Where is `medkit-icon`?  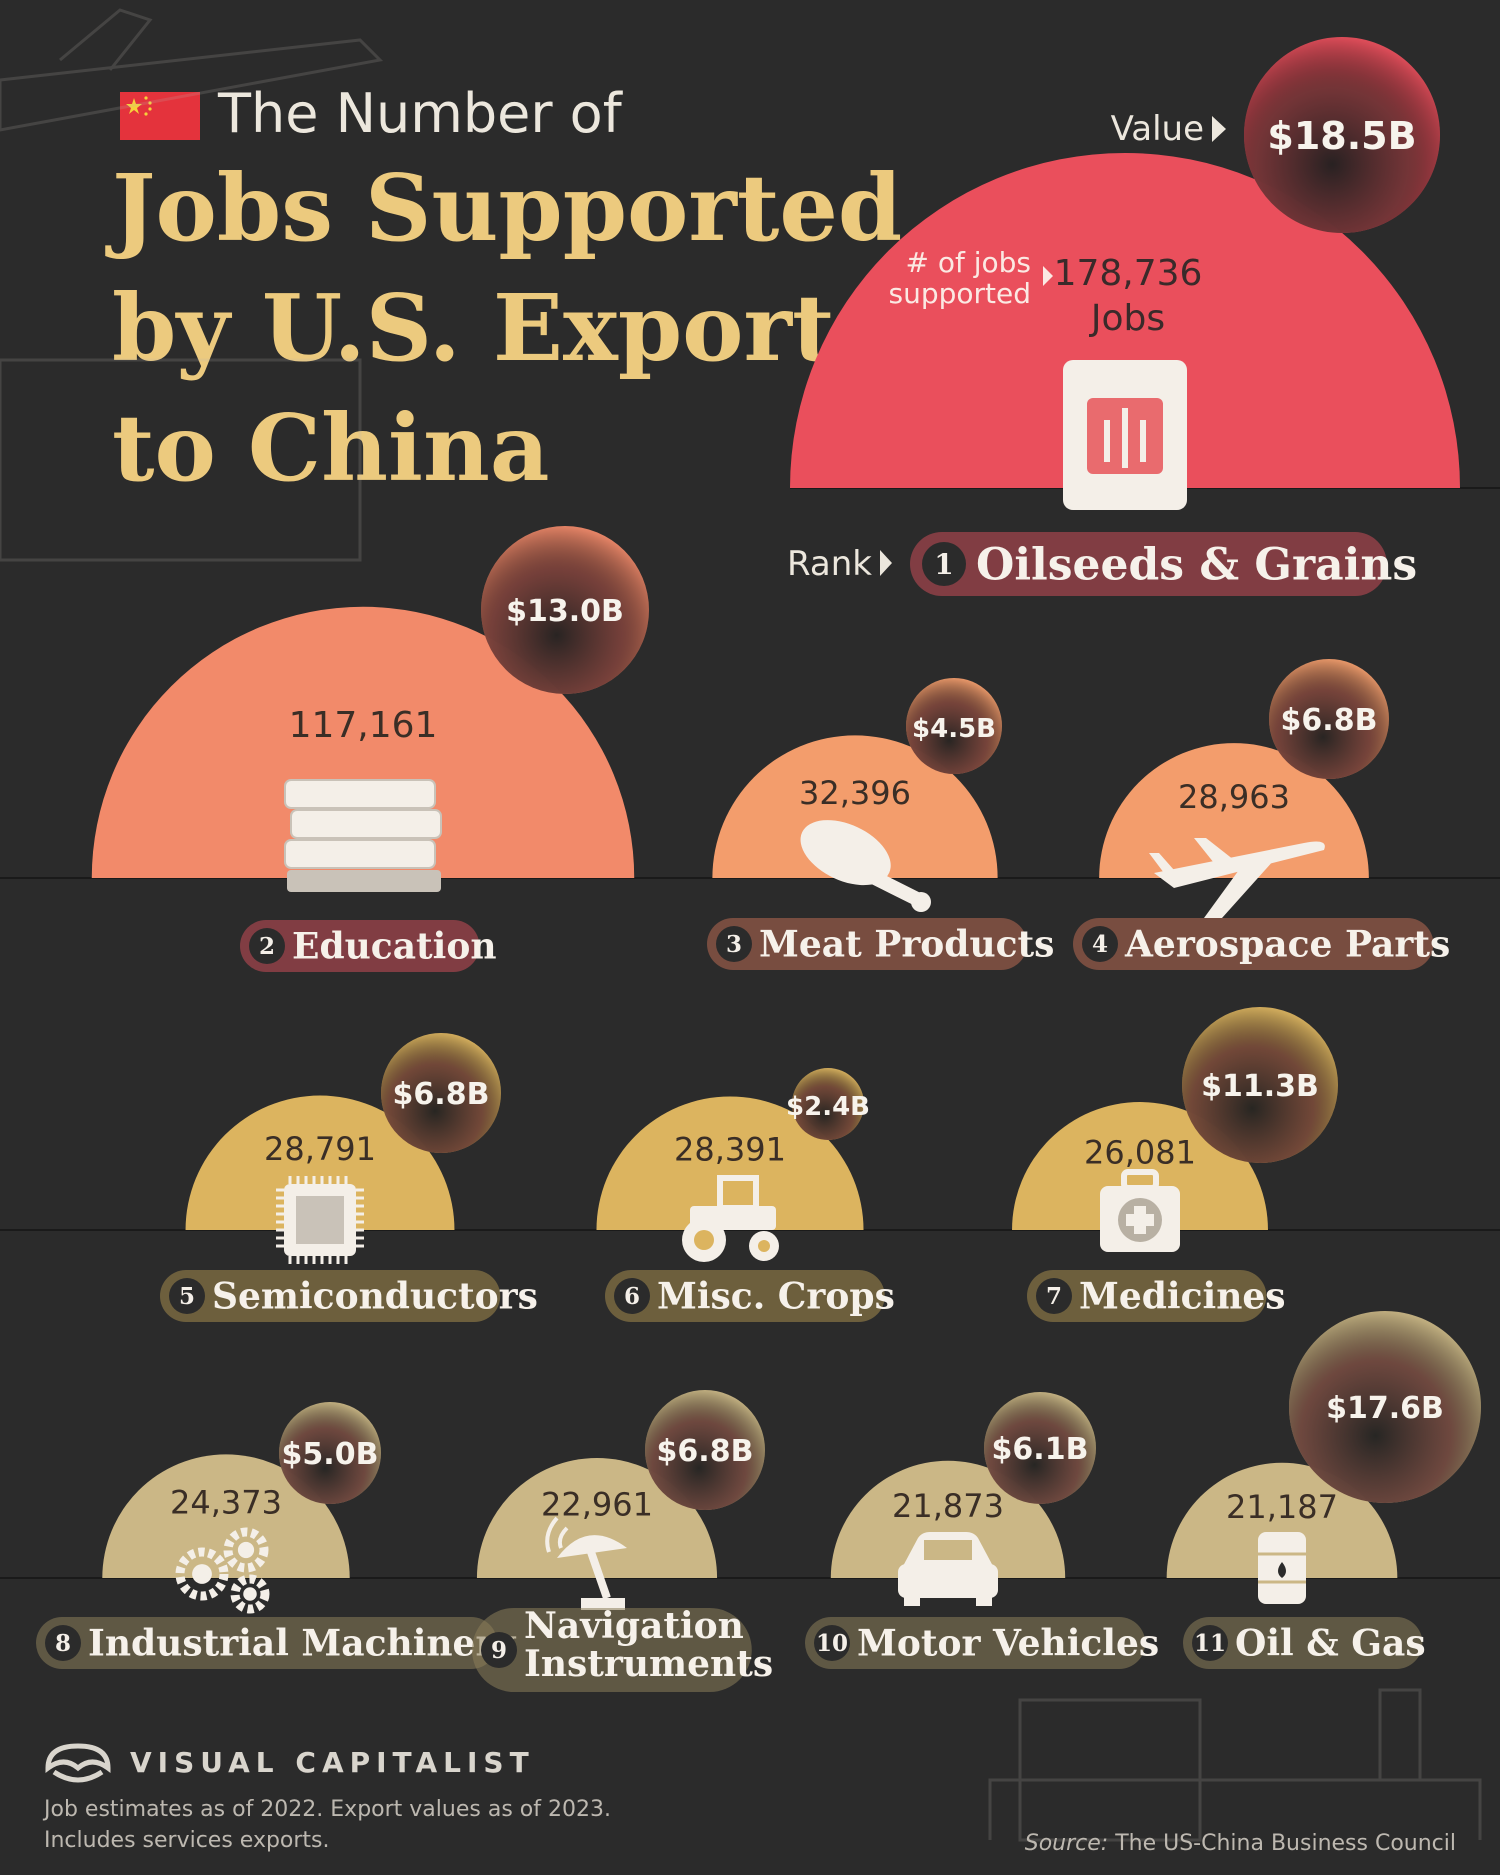
medkit-icon is located at coordinates (1140, 1210).